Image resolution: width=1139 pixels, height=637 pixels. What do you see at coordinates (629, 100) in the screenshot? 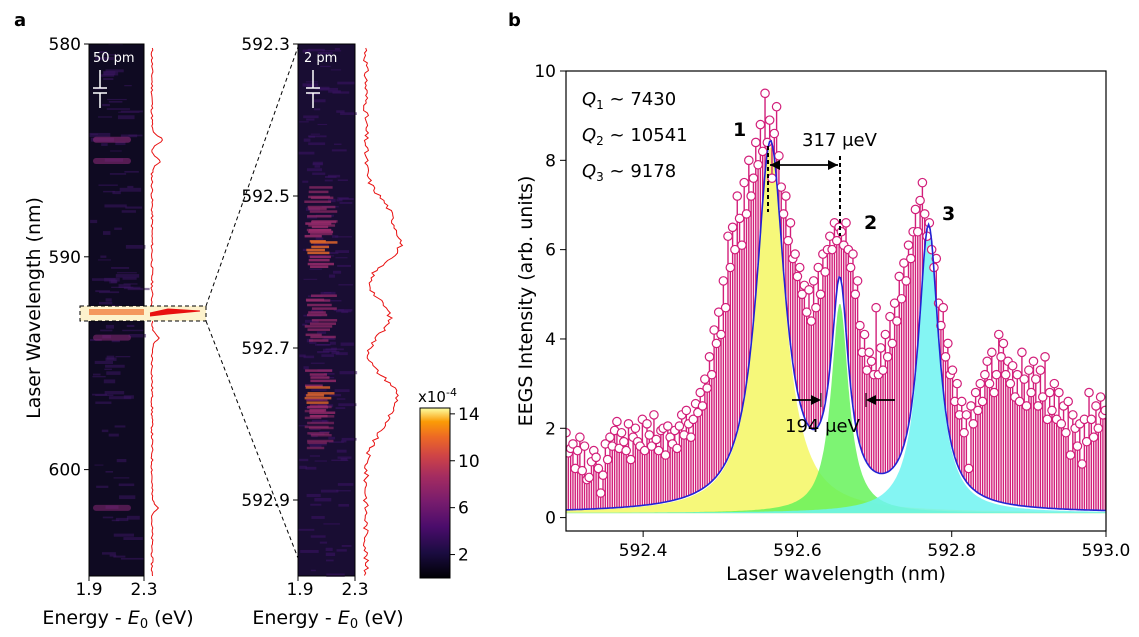
I see `q-factor-1: Q1 ~ 7430` at bounding box center [629, 100].